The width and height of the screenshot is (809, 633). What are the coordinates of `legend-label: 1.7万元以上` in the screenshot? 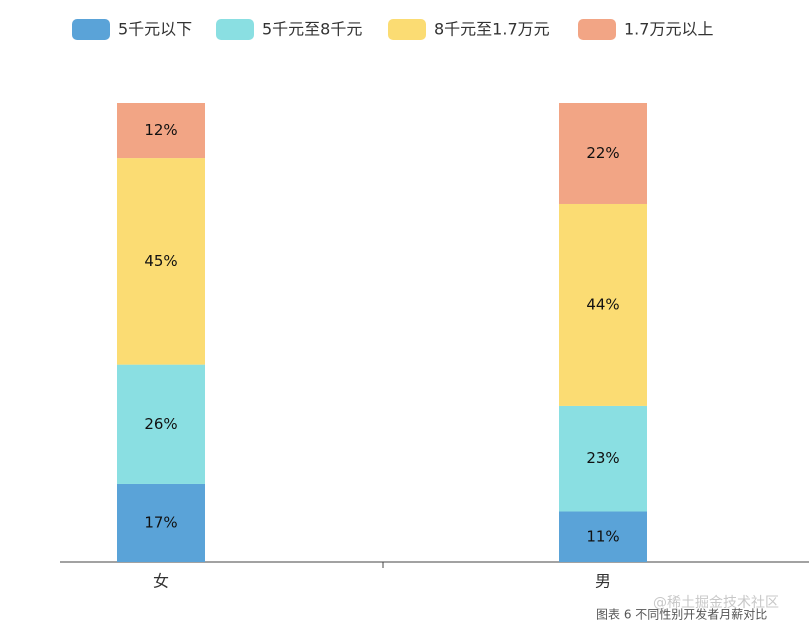 It's located at (668, 29).